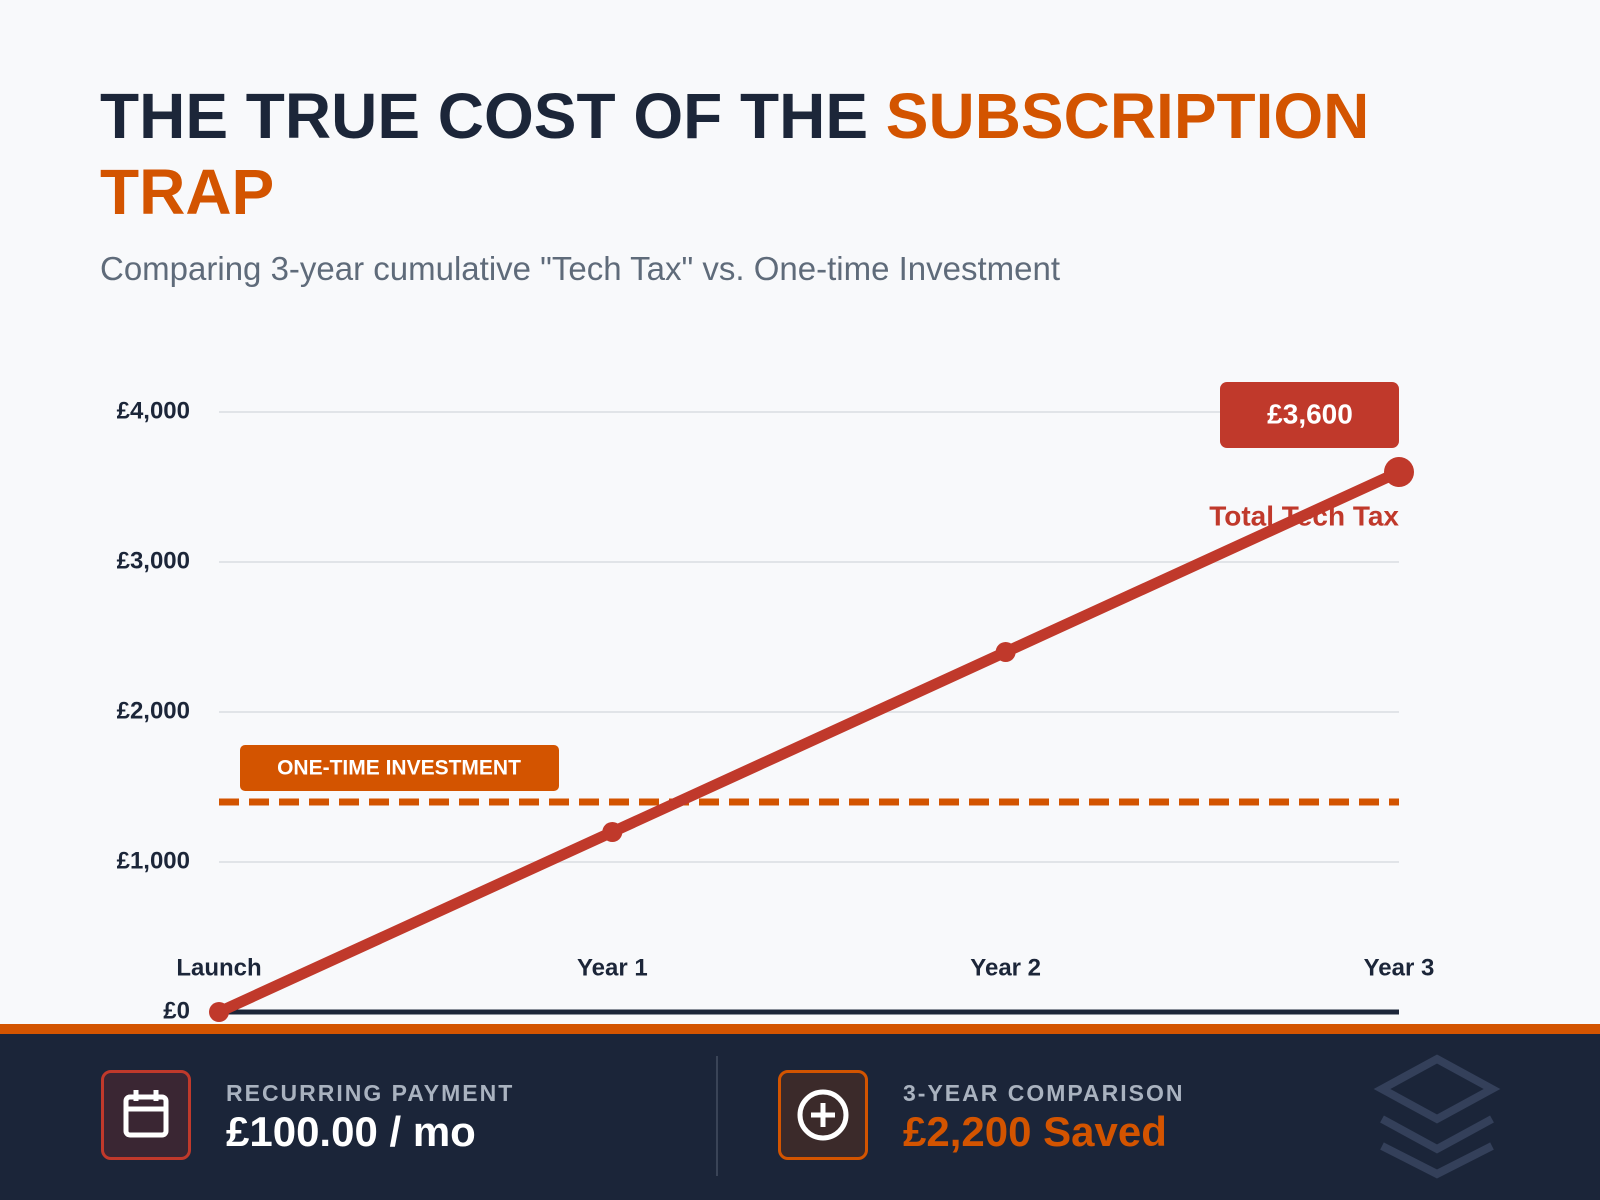 This screenshot has width=1600, height=1200. Describe the element at coordinates (1437, 1116) in the screenshot. I see `layers-icon` at that location.